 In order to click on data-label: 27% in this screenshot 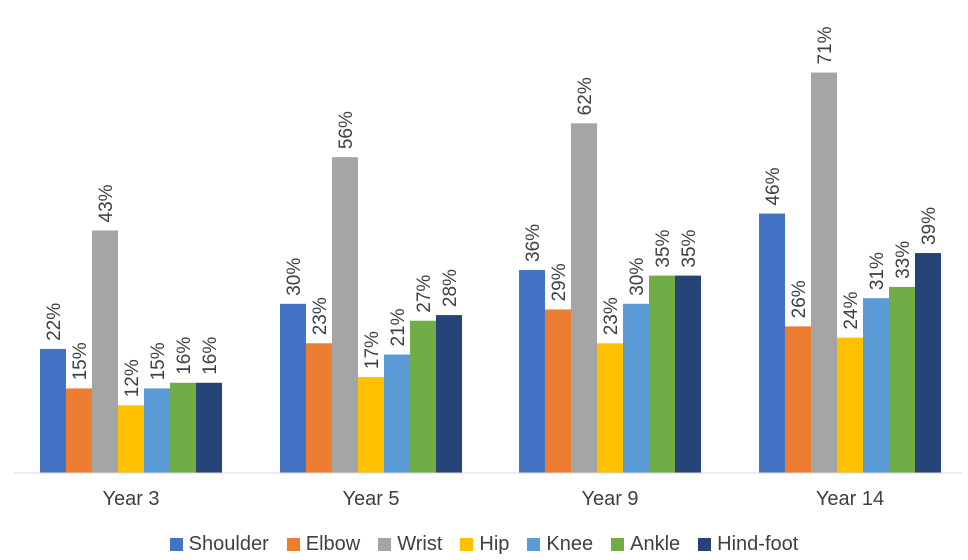, I will do `click(424, 294)`.